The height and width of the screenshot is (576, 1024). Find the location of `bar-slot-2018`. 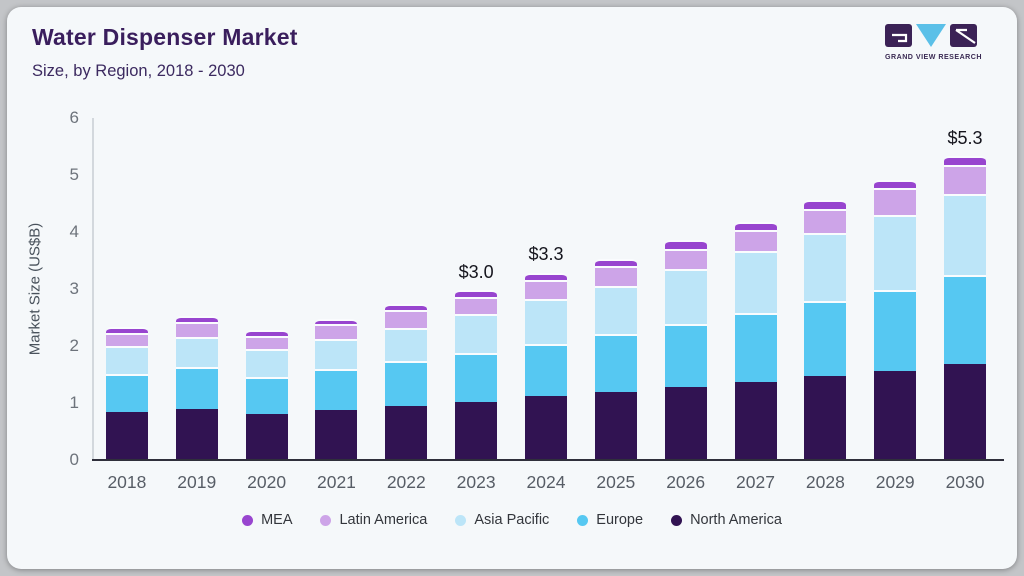

bar-slot-2018 is located at coordinates (127, 289).